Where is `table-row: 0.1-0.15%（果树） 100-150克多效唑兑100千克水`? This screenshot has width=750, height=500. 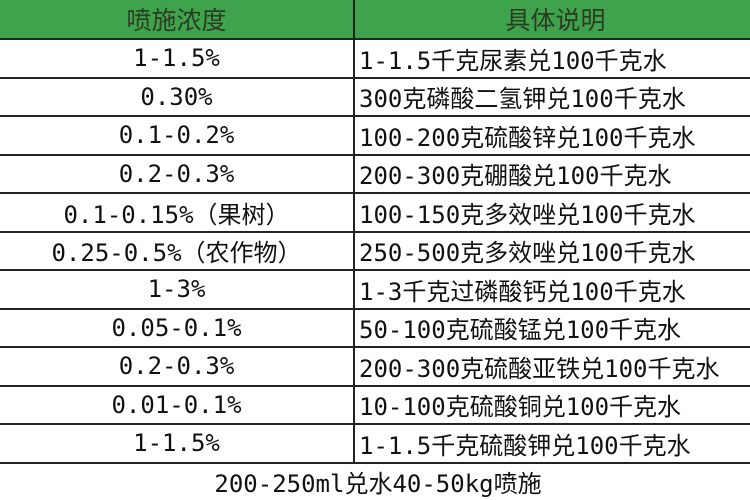
table-row: 0.1-0.15%（果树） 100-150克多效唑兑100千克水 is located at coordinates (375, 212).